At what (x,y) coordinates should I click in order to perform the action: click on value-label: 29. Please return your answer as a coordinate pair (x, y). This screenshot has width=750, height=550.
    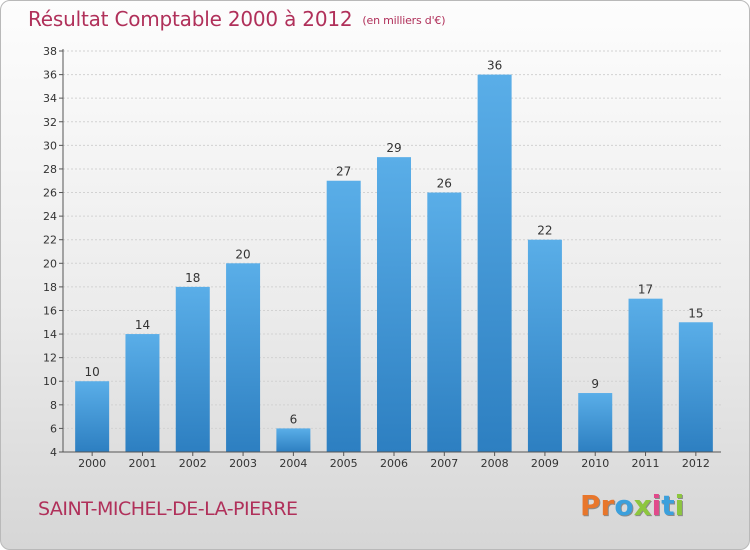
    Looking at the image, I should click on (393, 148).